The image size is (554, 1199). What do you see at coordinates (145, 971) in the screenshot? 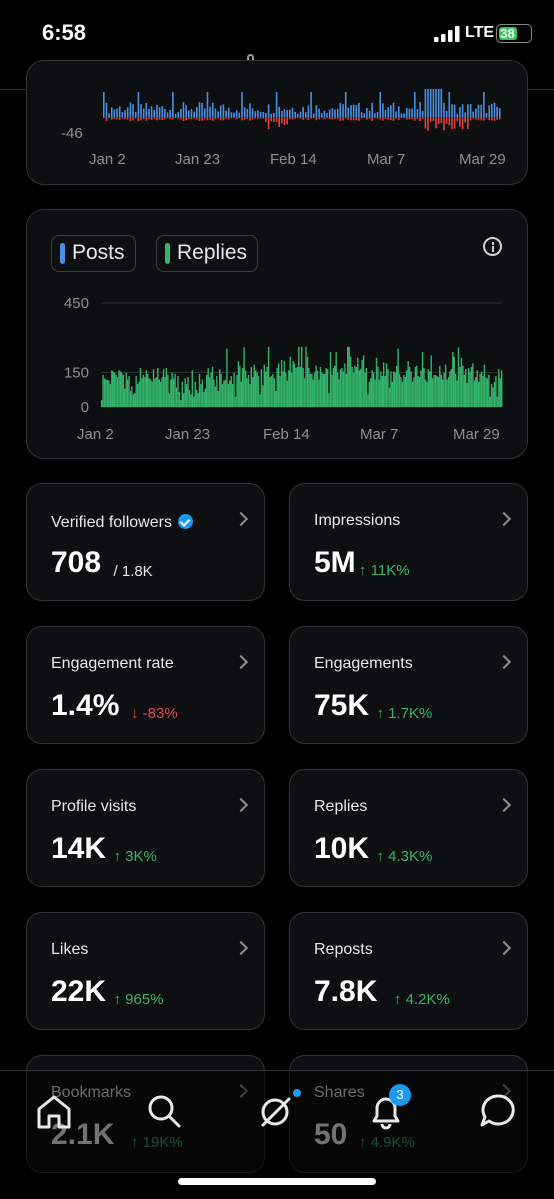
I see `metric-card-likes: Likes 22K ↑ 965%` at bounding box center [145, 971].